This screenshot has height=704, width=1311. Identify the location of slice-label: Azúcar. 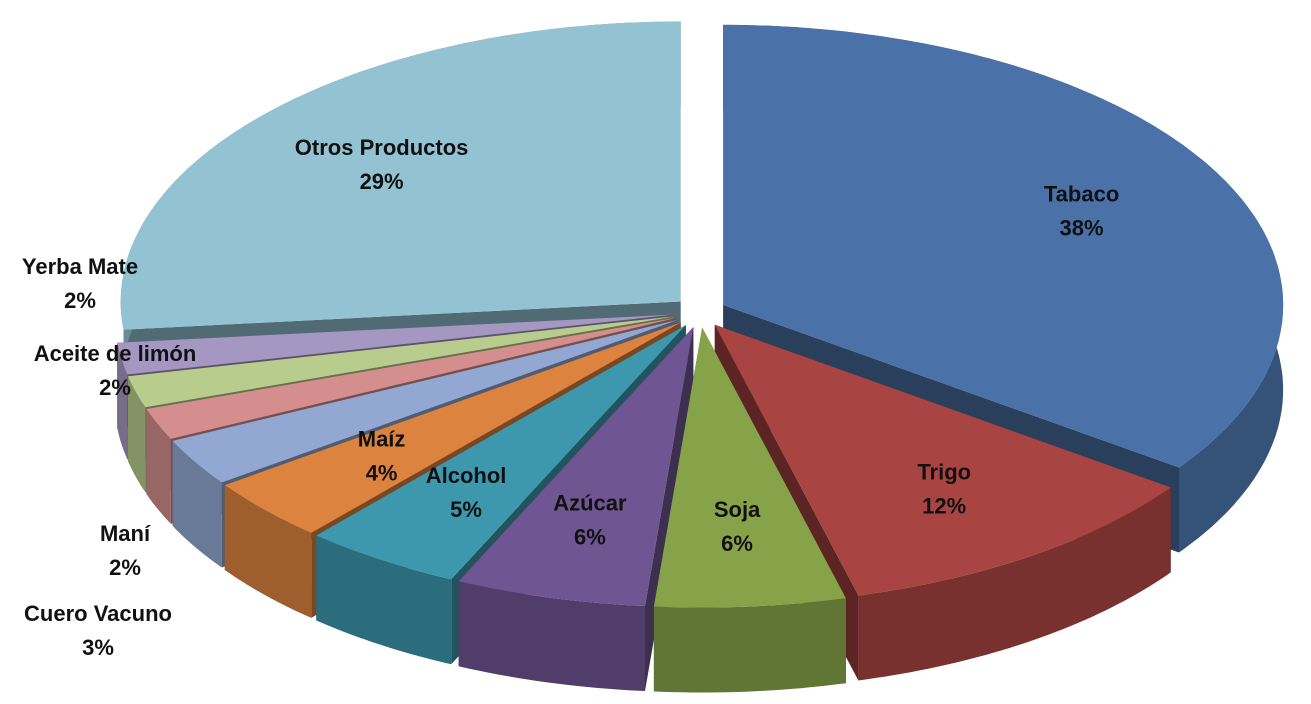
(590, 503).